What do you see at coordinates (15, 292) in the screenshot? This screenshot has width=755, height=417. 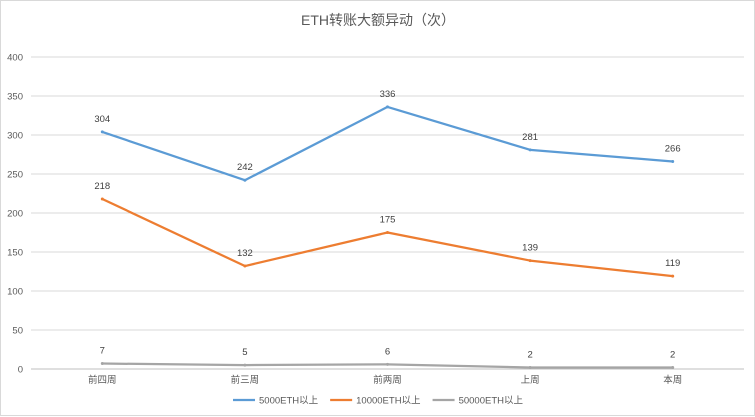 I see `y-tick-label: 100` at bounding box center [15, 292].